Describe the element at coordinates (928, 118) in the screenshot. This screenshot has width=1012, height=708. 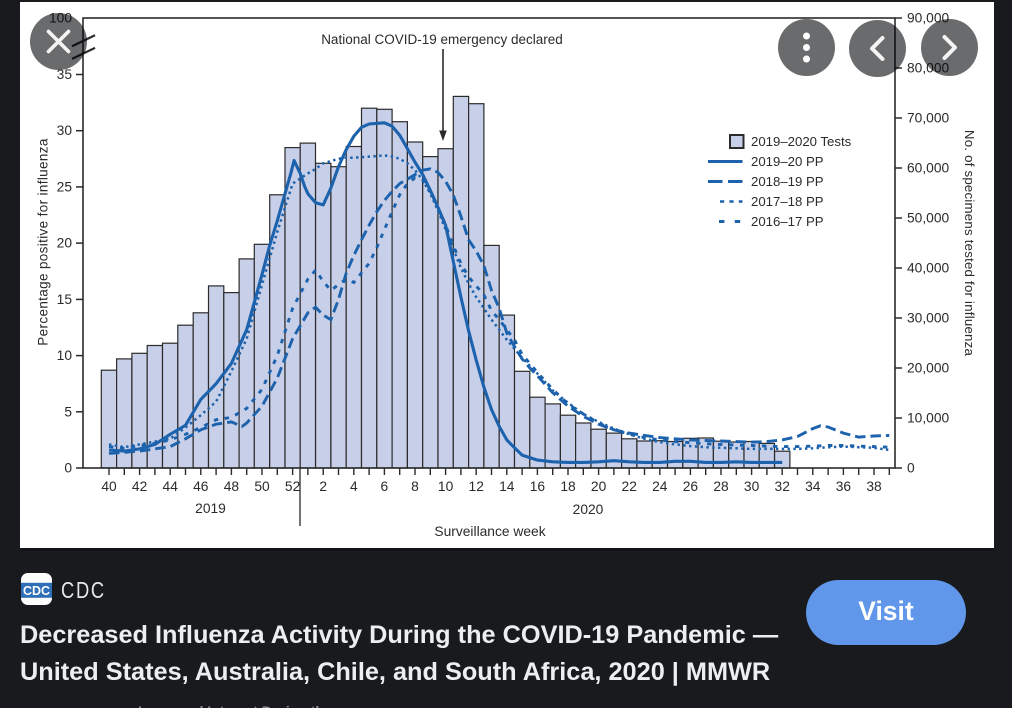
I see `svg-text: 70,000` at that location.